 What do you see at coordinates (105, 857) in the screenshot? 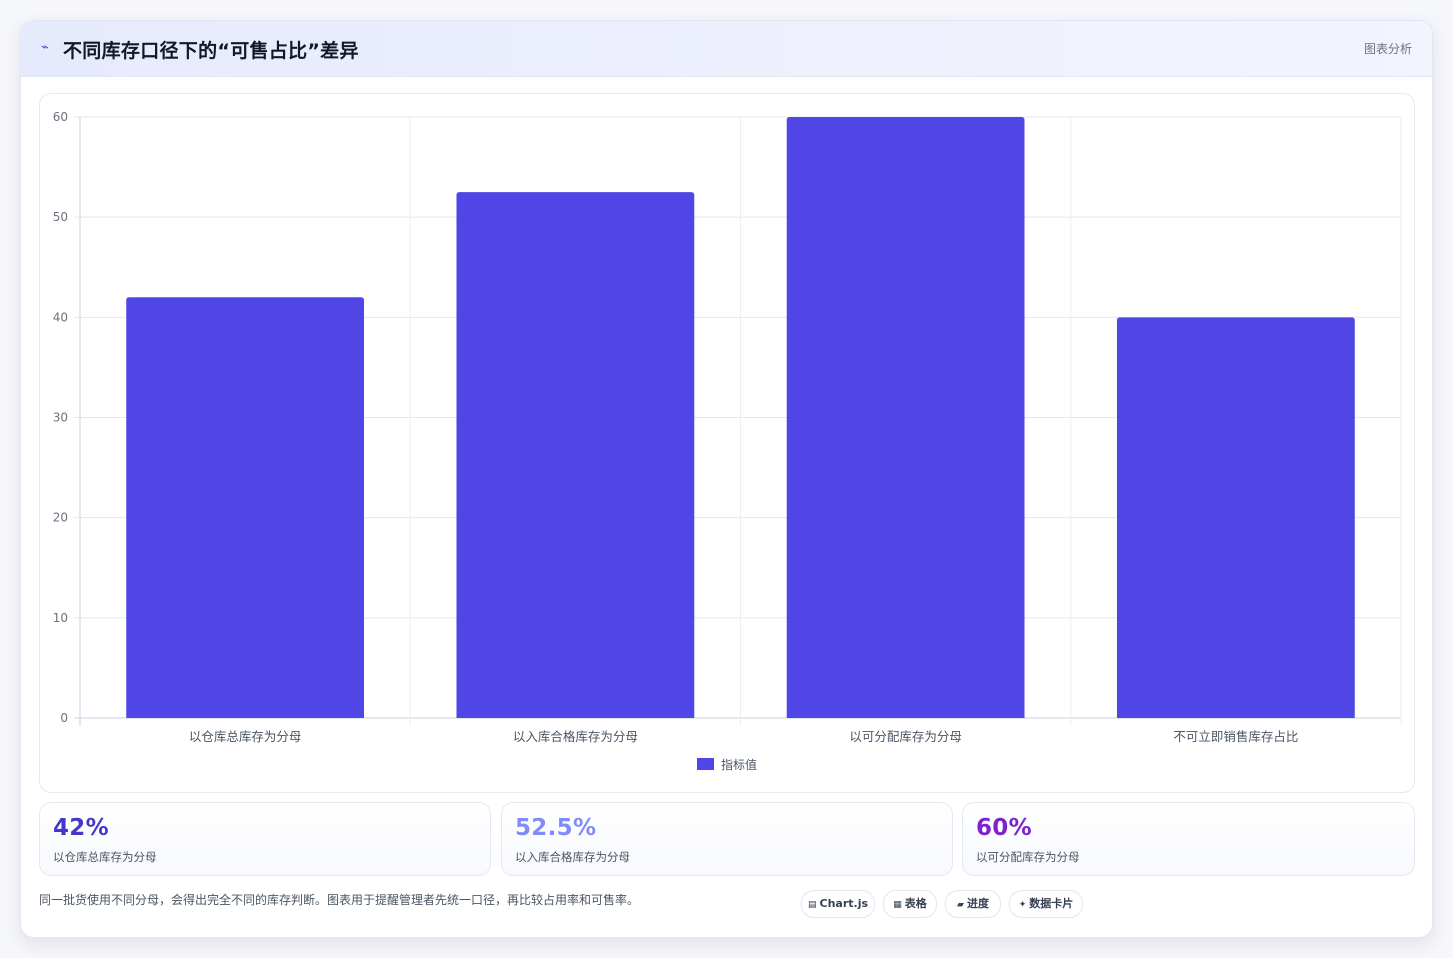
I see `stat-label: 以仓库总库存为分母` at bounding box center [105, 857].